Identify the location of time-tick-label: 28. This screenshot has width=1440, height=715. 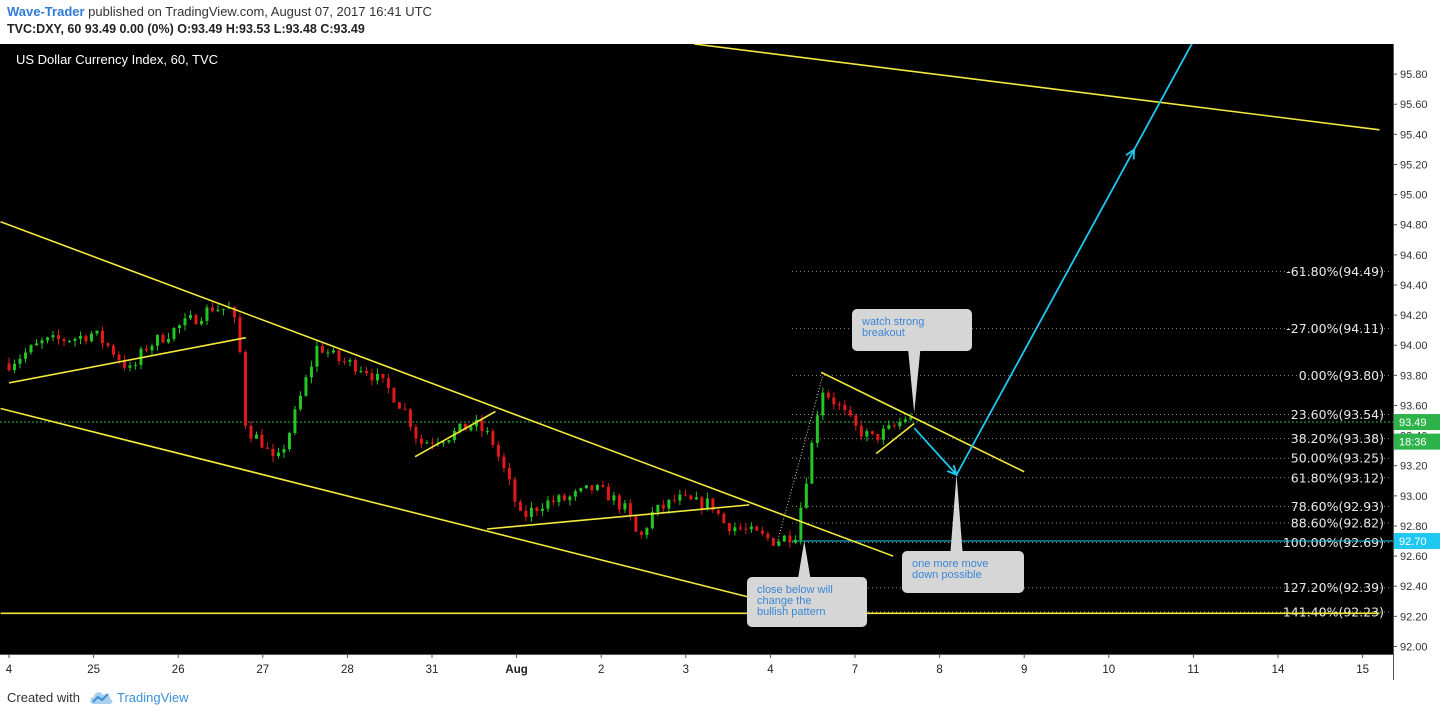
(347, 670).